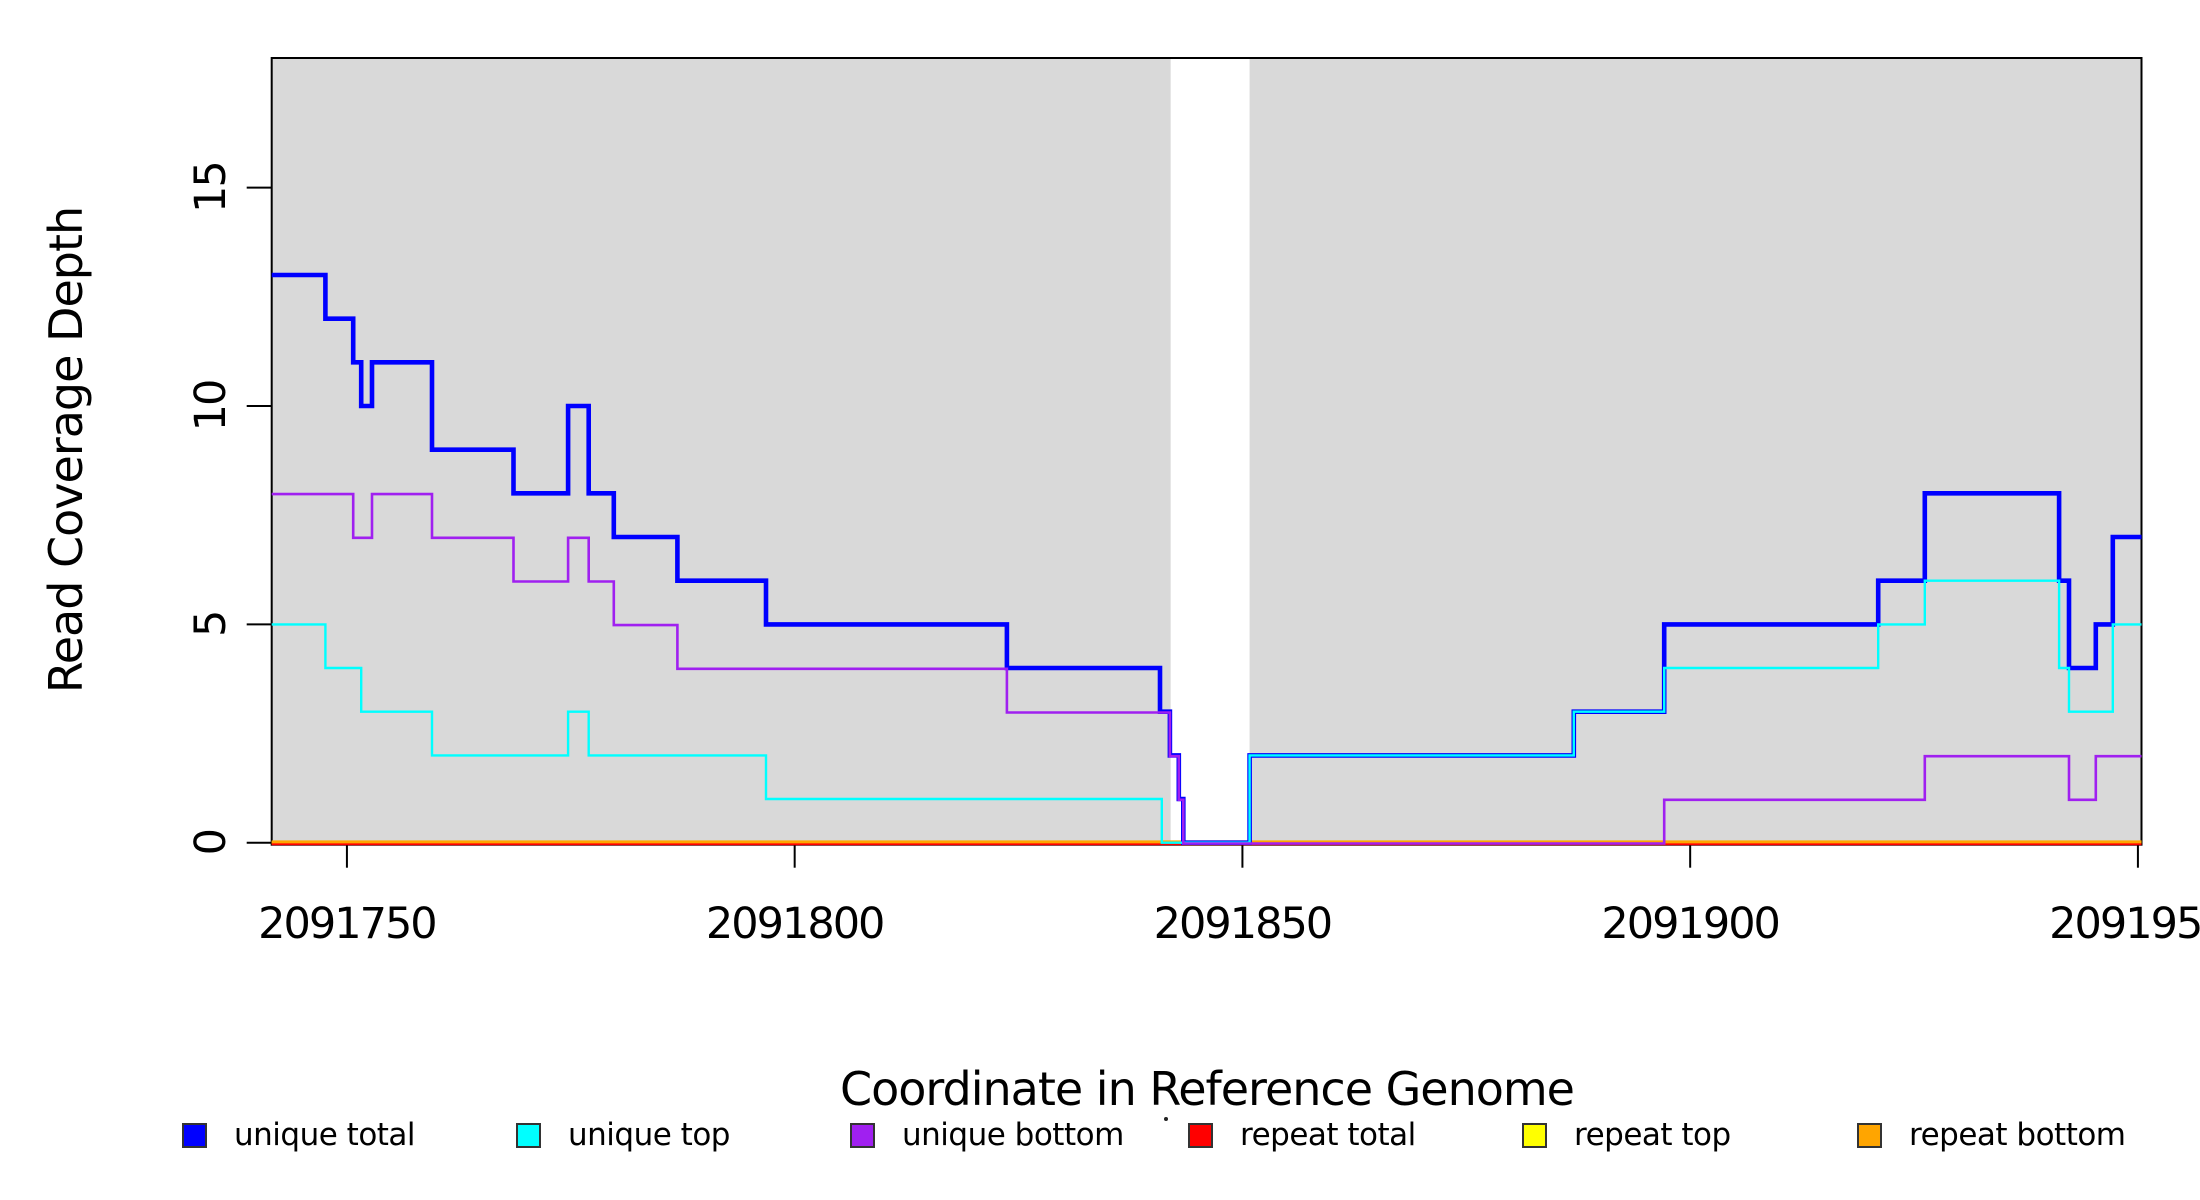 This screenshot has height=1200, width=2200. I want to click on legend-label: repeat top, so click(1652, 1135).